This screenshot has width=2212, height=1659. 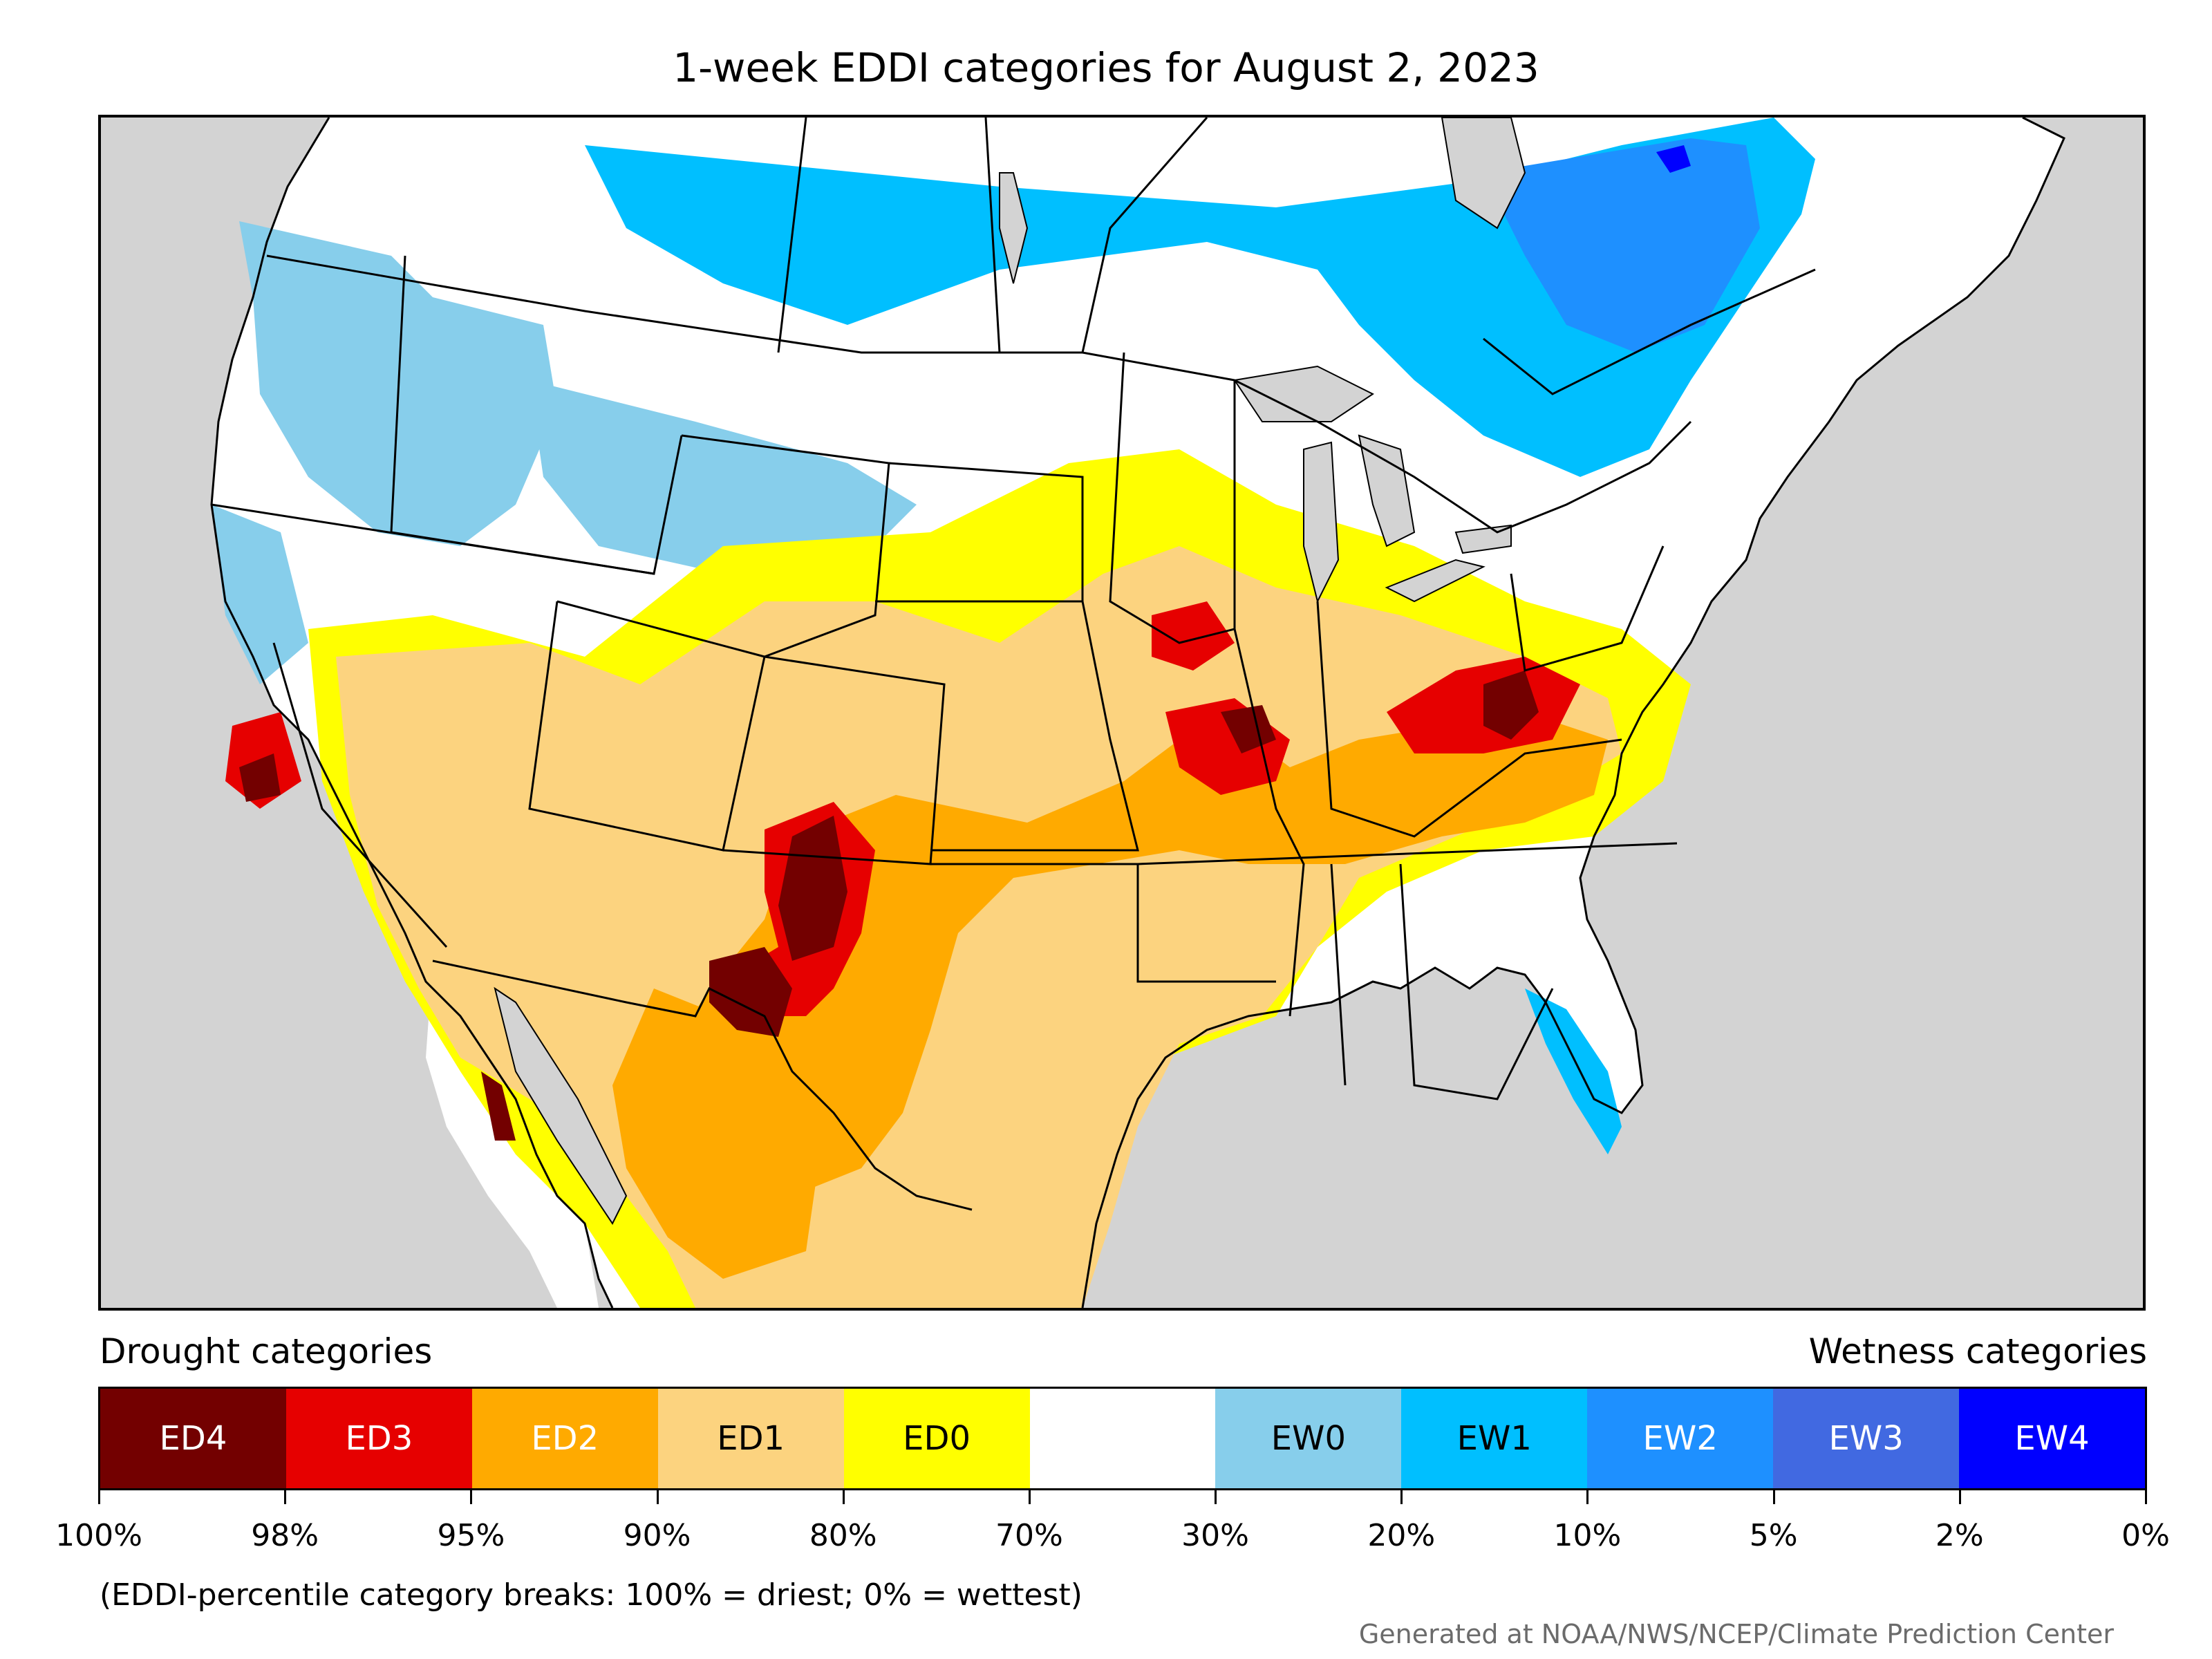 What do you see at coordinates (979, 394) in the screenshot?
I see `us-canada-border` at bounding box center [979, 394].